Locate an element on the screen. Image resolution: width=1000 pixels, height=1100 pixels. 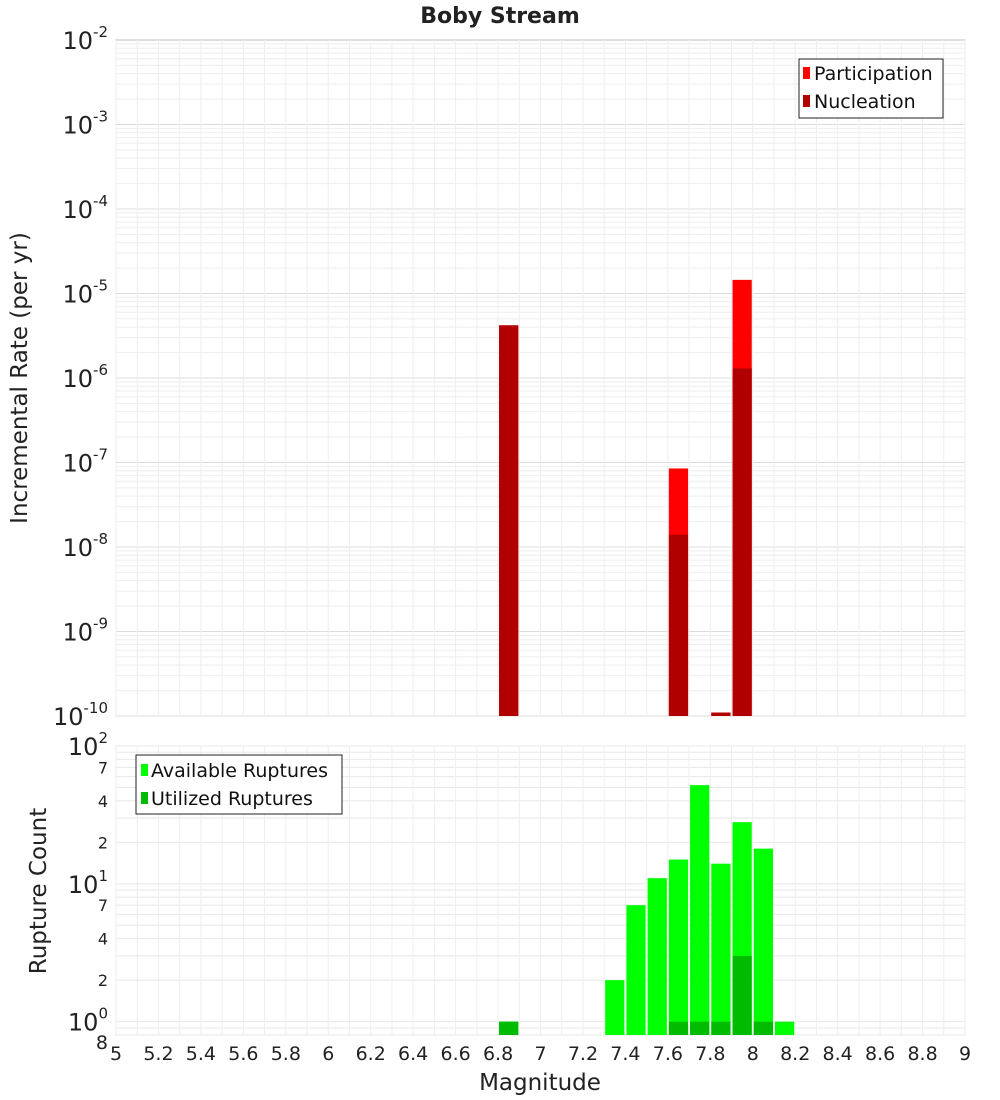
rate-y-tick-labels: 10⁻² 10⁻³ 10⁻⁴ 10⁻⁵ 10⁻⁶ 10⁻⁷ 10⁻⁸ 10⁻⁹ 10⁻¹⁰ is located at coordinates (80, 377).